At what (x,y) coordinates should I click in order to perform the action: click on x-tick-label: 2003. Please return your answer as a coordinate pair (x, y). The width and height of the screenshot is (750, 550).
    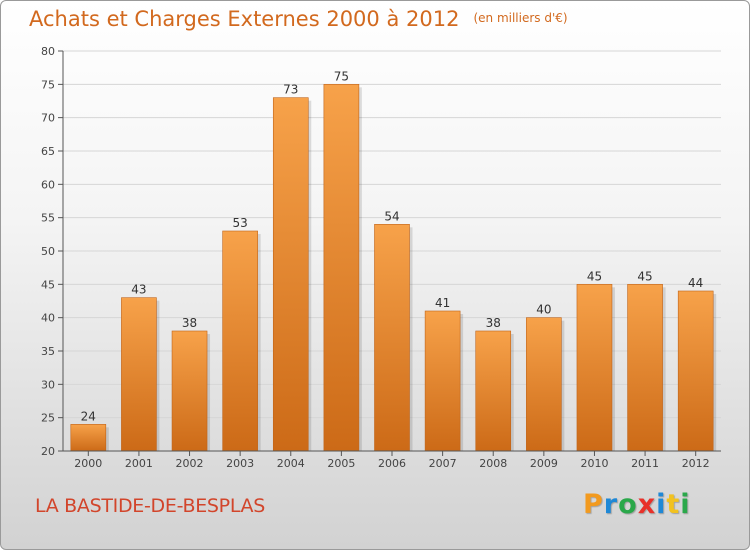
    Looking at the image, I should click on (240, 463).